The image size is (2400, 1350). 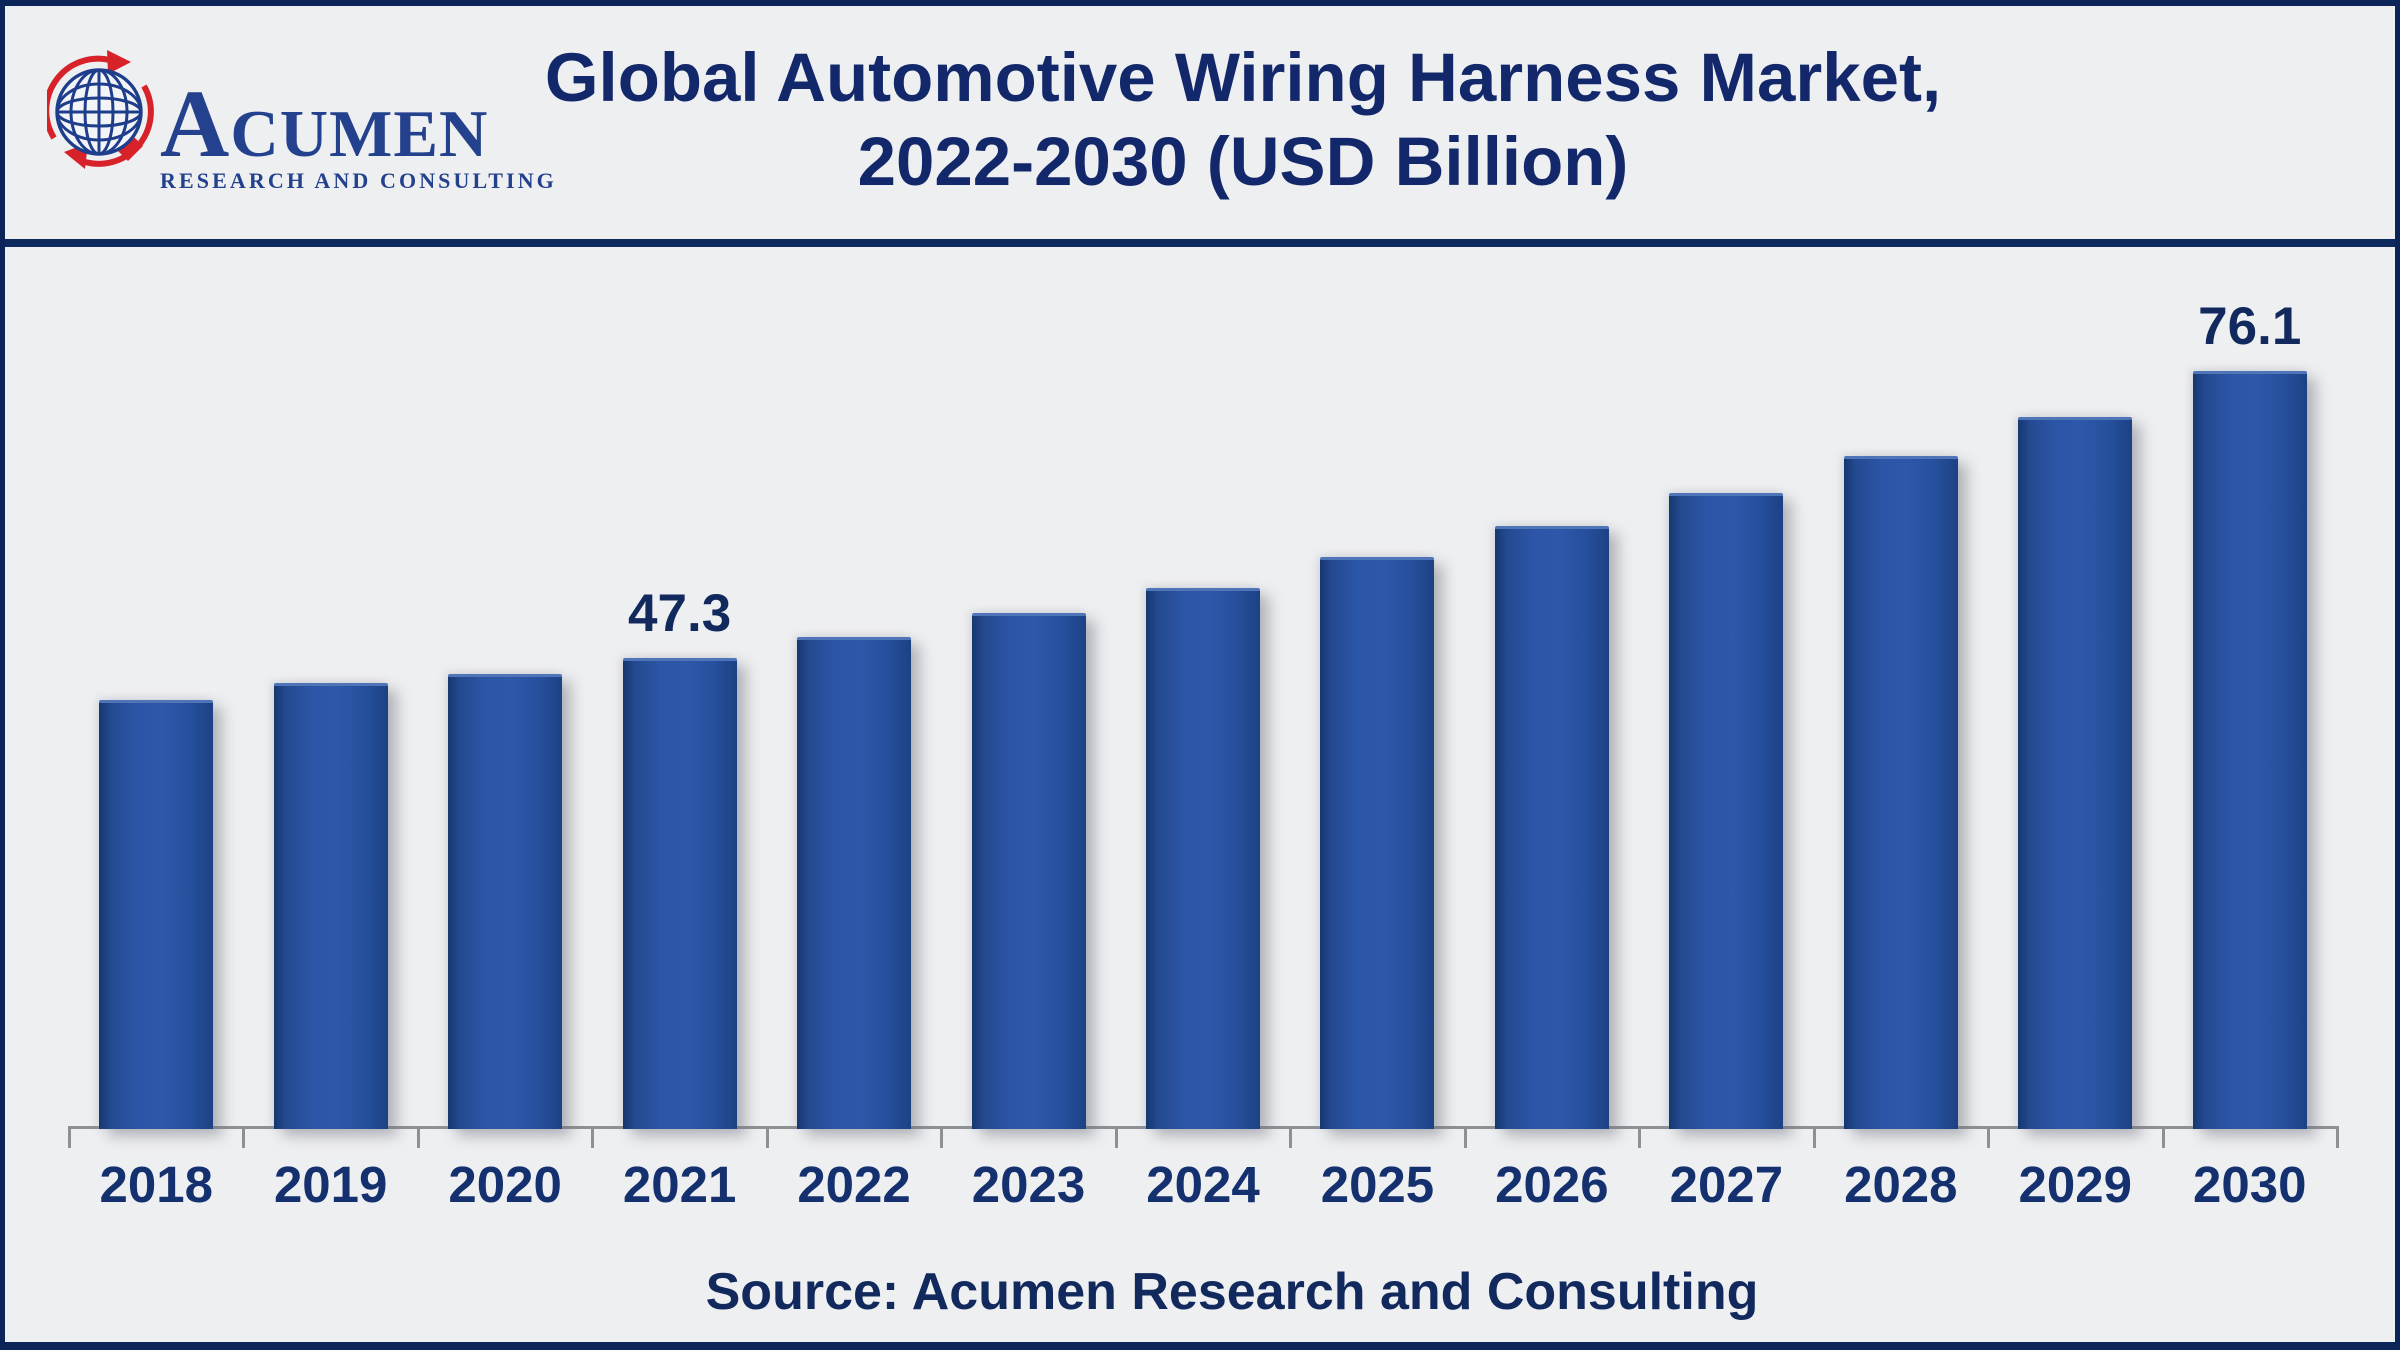 I want to click on x-axis-label-2028: 2028, so click(x=1901, y=1184).